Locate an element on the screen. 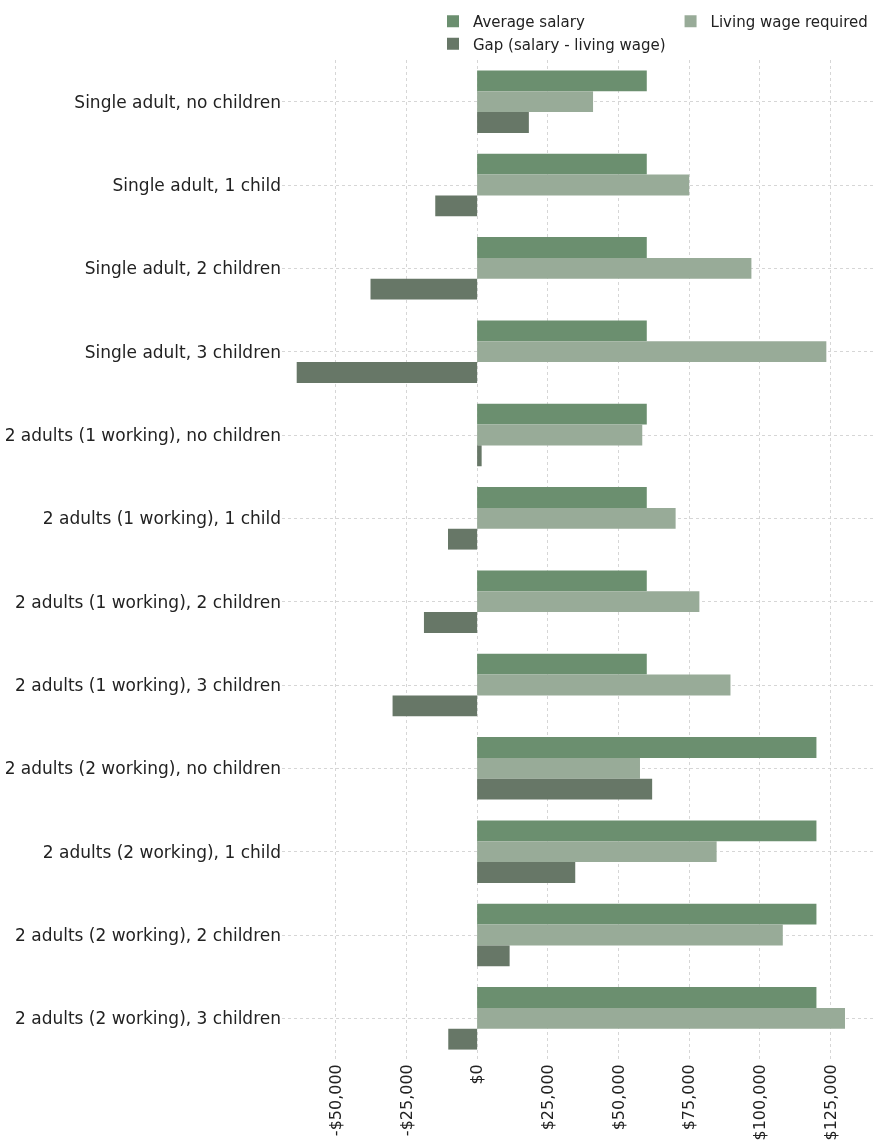 The image size is (878, 1146). y-tick-label: 2 adults (2 working), 1 child is located at coordinates (161, 851).